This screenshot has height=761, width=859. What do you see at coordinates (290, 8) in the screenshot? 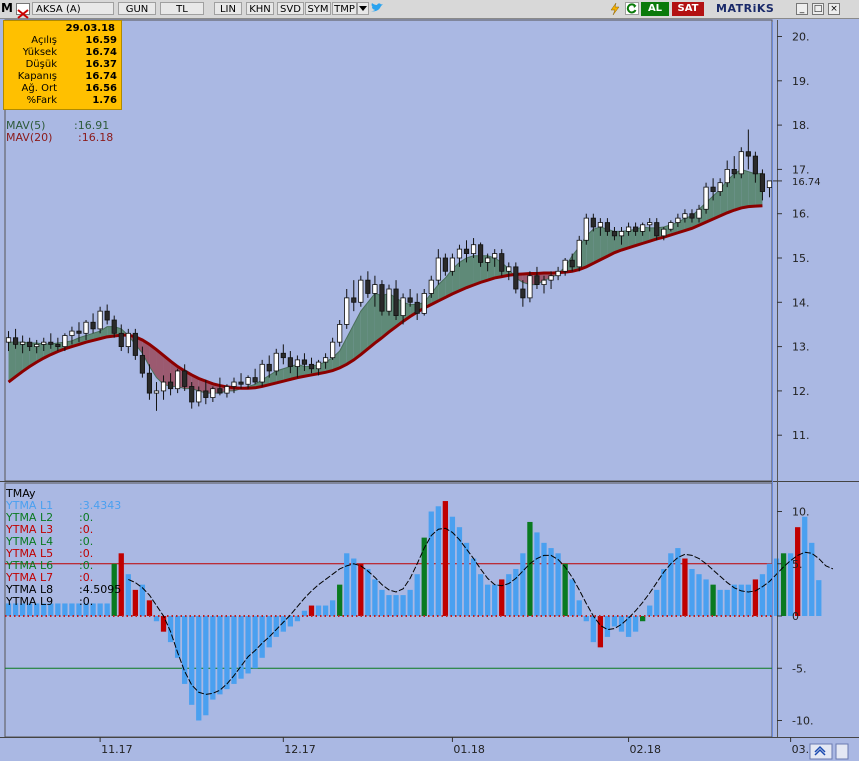
I see `svd-button: SVD` at bounding box center [290, 8].